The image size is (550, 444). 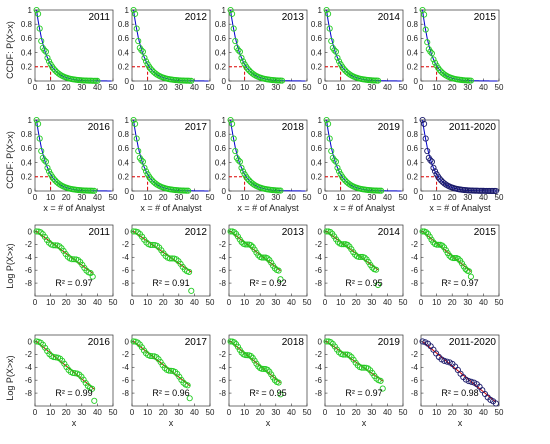 I want to click on panel-ccdf-2015-xtick-label: 20, so click(x=452, y=87).